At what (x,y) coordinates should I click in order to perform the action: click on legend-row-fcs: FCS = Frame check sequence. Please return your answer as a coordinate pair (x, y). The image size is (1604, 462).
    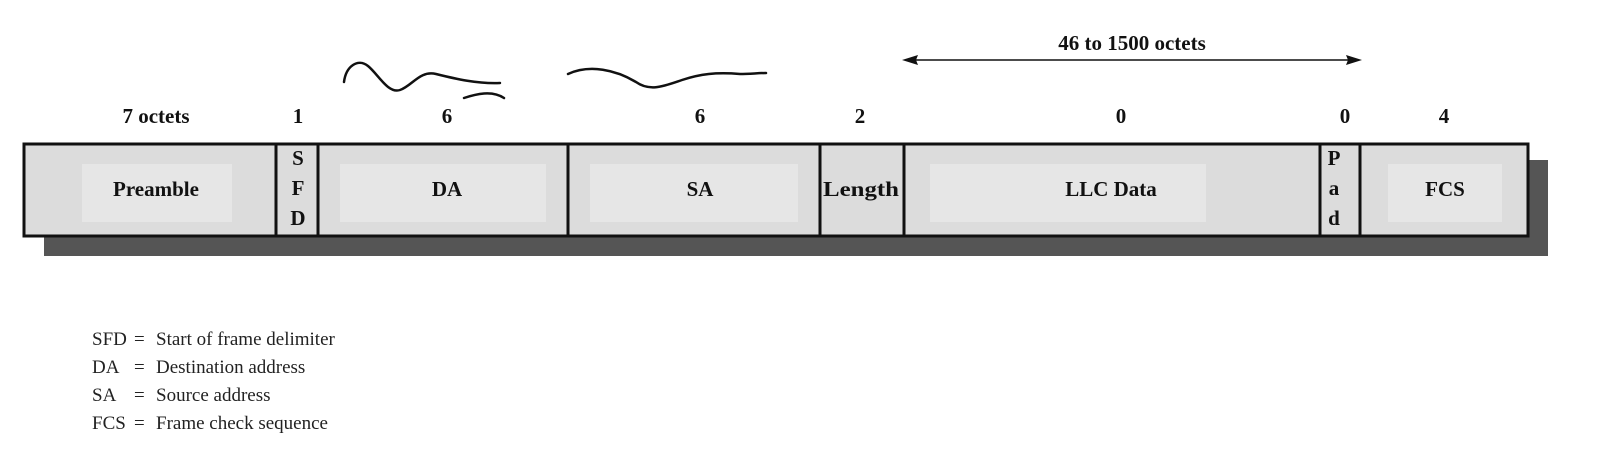
    Looking at the image, I should click on (213, 424).